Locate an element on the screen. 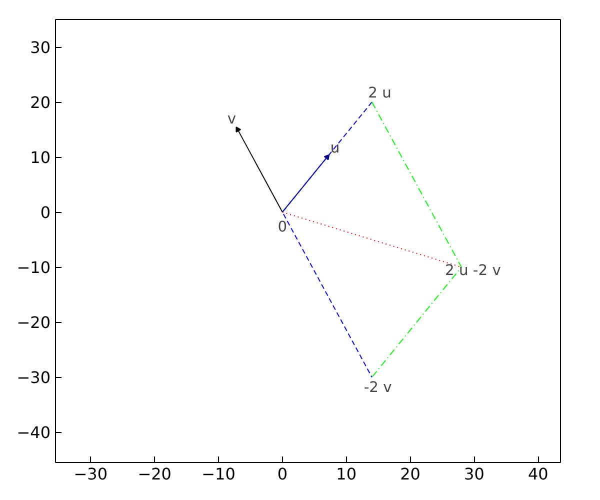 This screenshot has height=500, width=600. annotation: 0 is located at coordinates (283, 227).